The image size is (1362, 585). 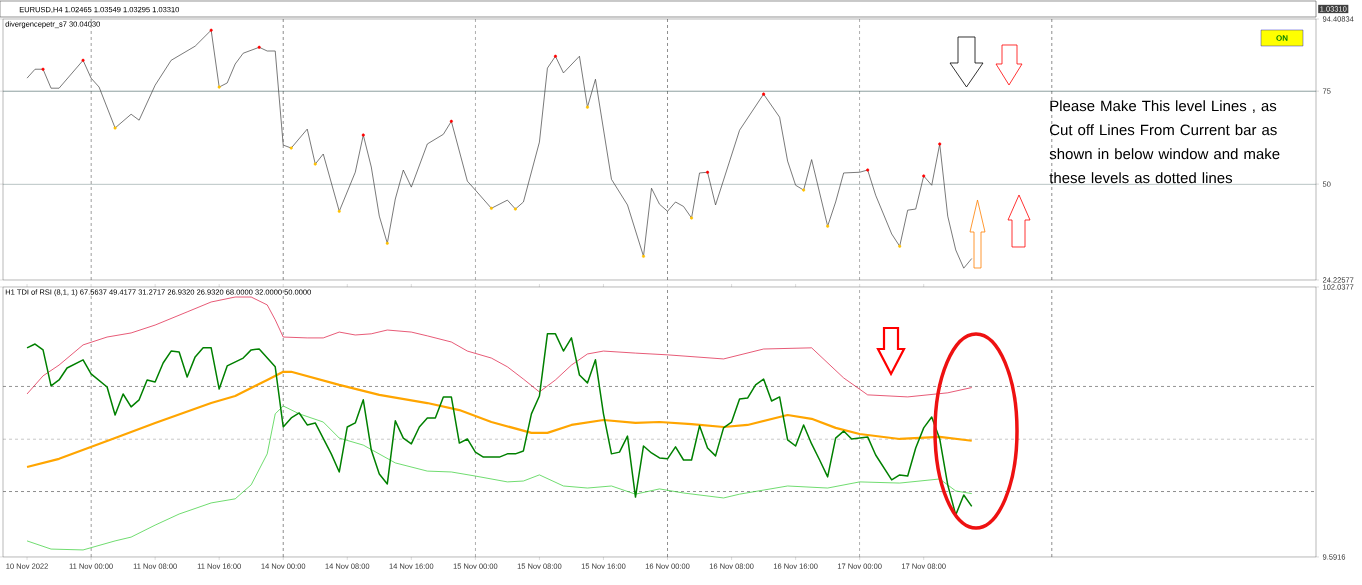 I want to click on text: Please Make This level Lines , as Cut off Lines From Current bar as shown in below window and make these levels as dotted lines, so click(x=1164, y=142).